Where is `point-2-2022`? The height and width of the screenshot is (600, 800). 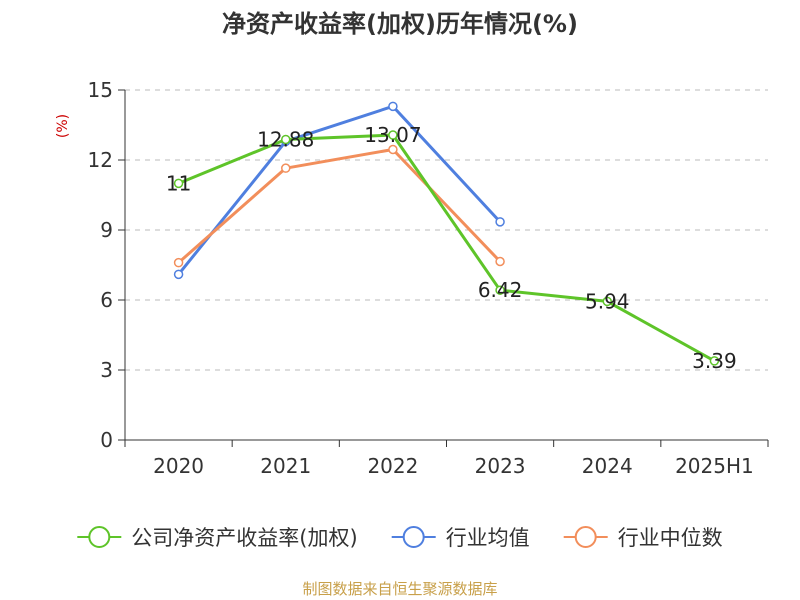
point-2-2022 is located at coordinates (393, 149).